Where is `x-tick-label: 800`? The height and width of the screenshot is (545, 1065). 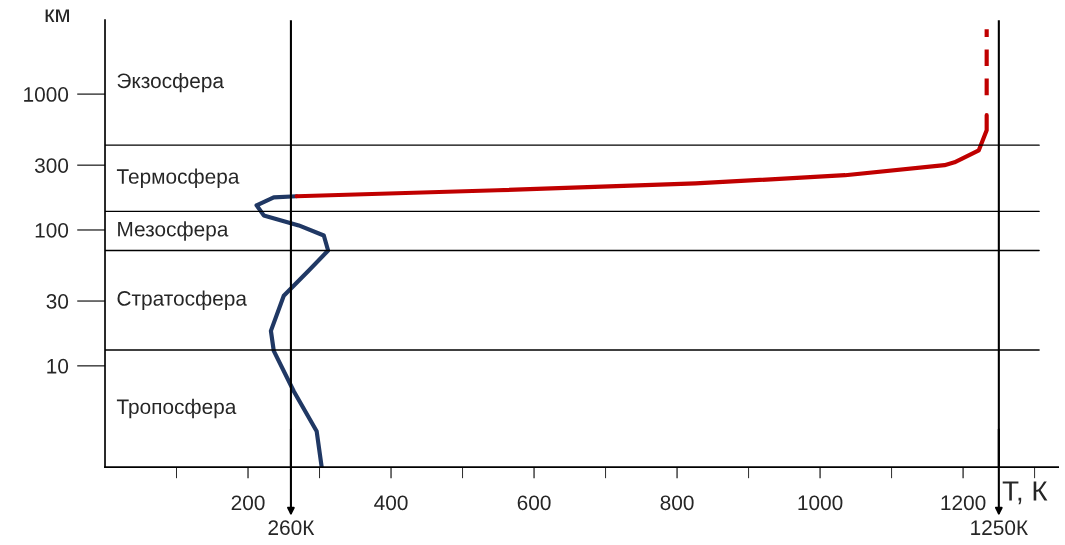 x-tick-label: 800 is located at coordinates (677, 503).